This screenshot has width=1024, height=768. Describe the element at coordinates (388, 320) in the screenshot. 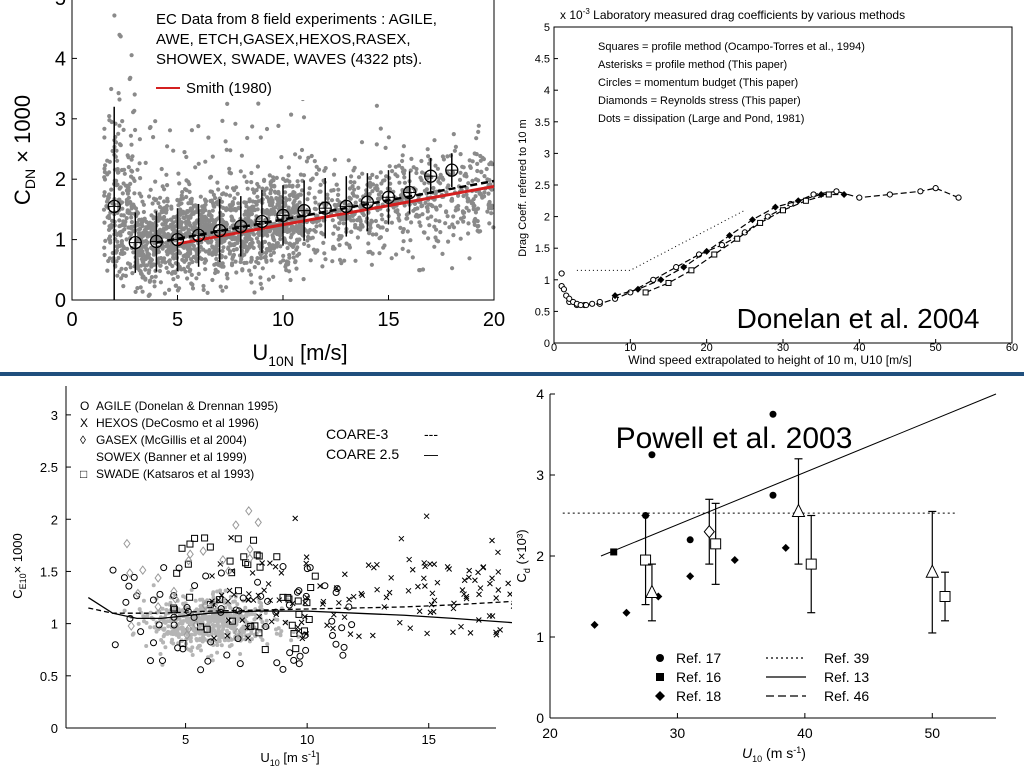

I see `x-tick-label: 15` at that location.